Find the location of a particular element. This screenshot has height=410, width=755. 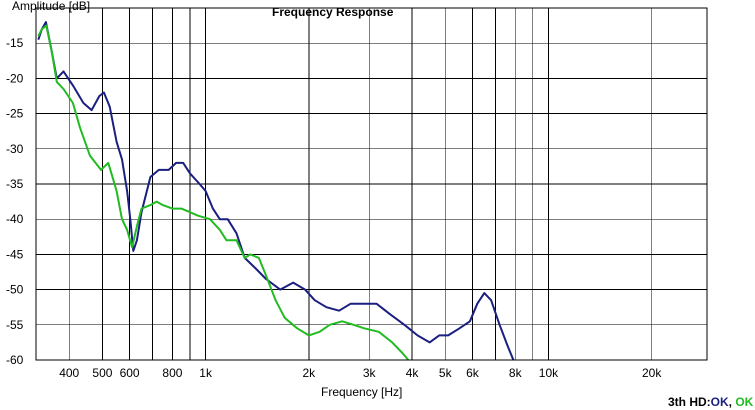

x-tick-label: 4k is located at coordinates (413, 373).